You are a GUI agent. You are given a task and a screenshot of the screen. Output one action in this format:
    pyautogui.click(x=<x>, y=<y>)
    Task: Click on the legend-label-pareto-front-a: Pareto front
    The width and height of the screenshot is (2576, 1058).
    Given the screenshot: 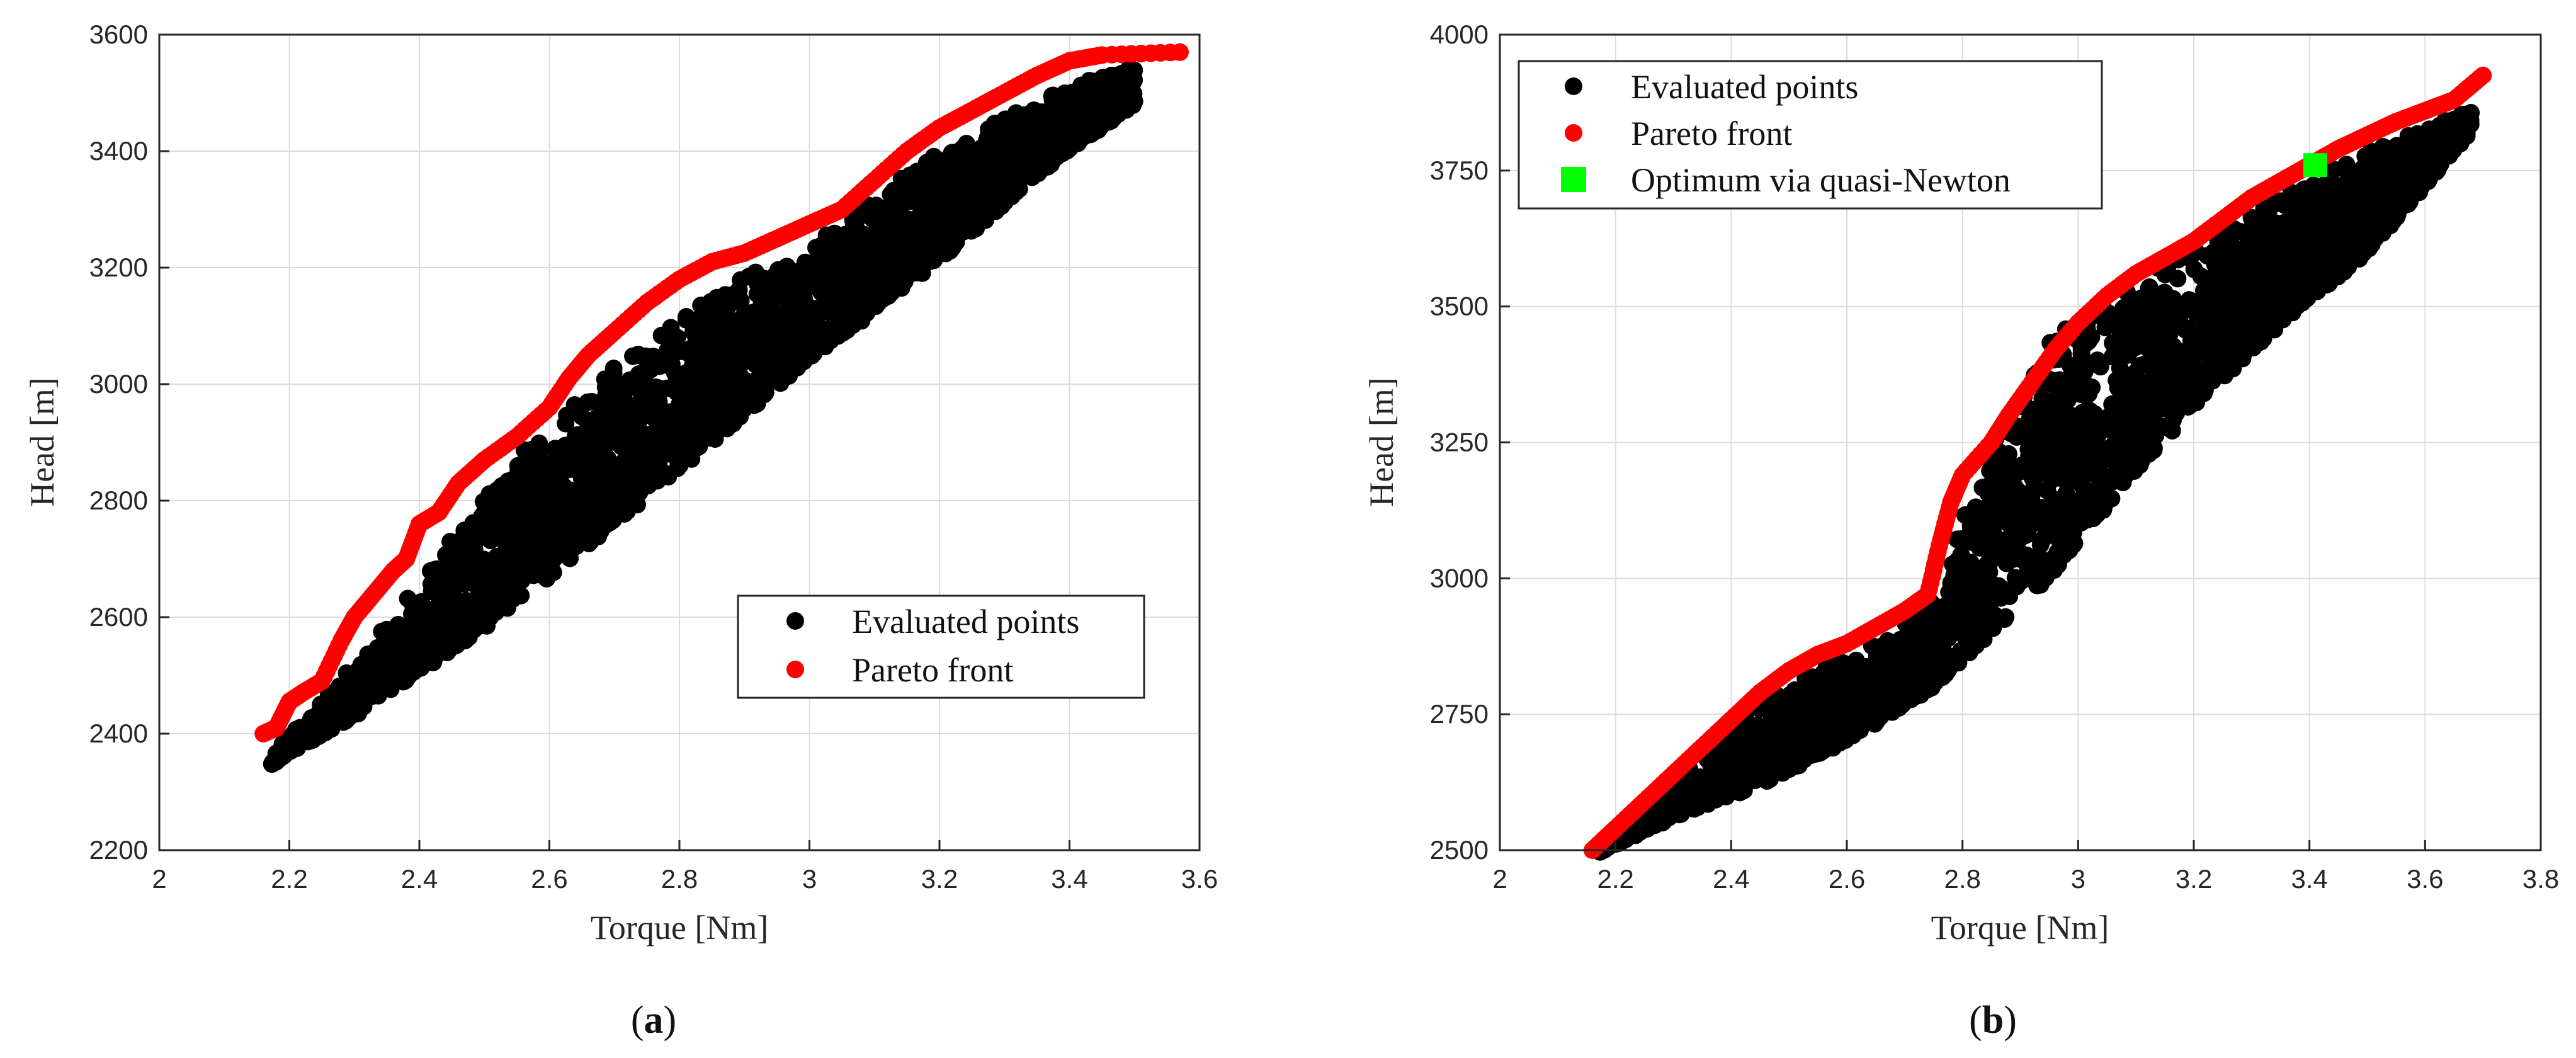 What is the action you would take?
    pyautogui.click(x=932, y=670)
    